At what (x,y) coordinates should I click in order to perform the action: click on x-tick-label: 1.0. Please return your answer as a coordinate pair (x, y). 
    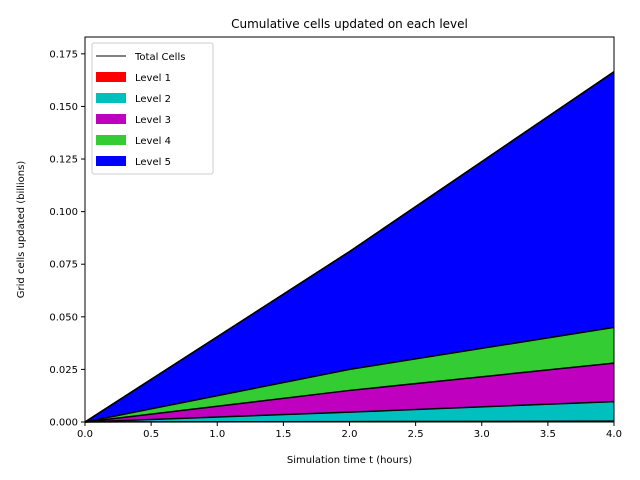
    Looking at the image, I should click on (217, 434).